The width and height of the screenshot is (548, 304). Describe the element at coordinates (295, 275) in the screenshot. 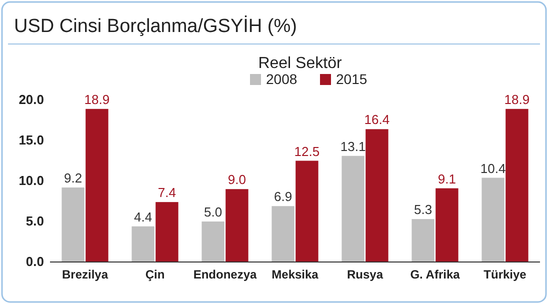

I see `x-tick-label: Meksika` at that location.